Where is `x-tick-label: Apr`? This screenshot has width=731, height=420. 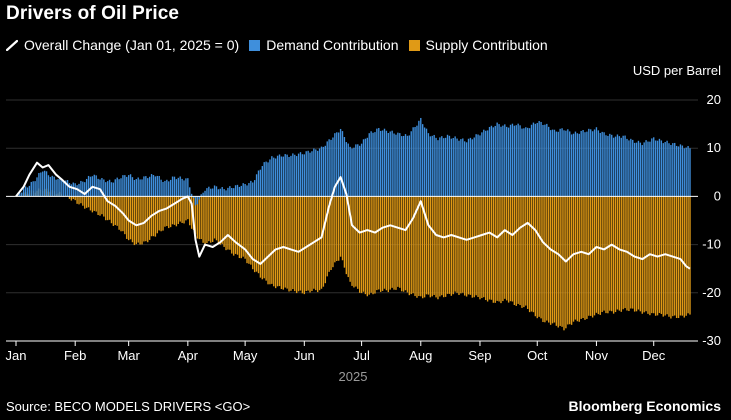
x-tick-label: Apr is located at coordinates (188, 355).